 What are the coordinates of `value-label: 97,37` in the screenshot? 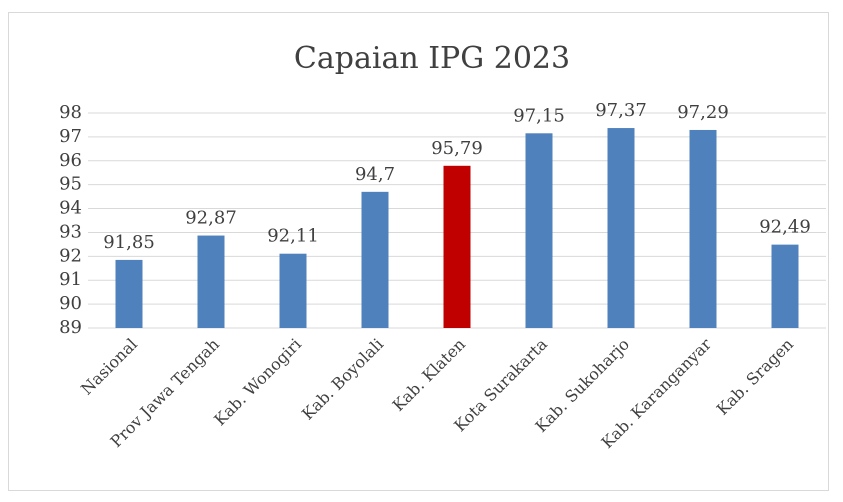 It's located at (621, 110).